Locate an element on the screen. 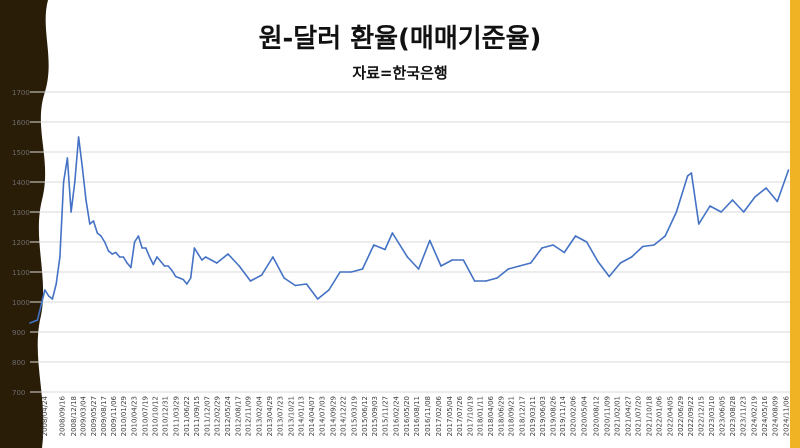  x-tick-label: 2023/08/28 is located at coordinates (733, 416).